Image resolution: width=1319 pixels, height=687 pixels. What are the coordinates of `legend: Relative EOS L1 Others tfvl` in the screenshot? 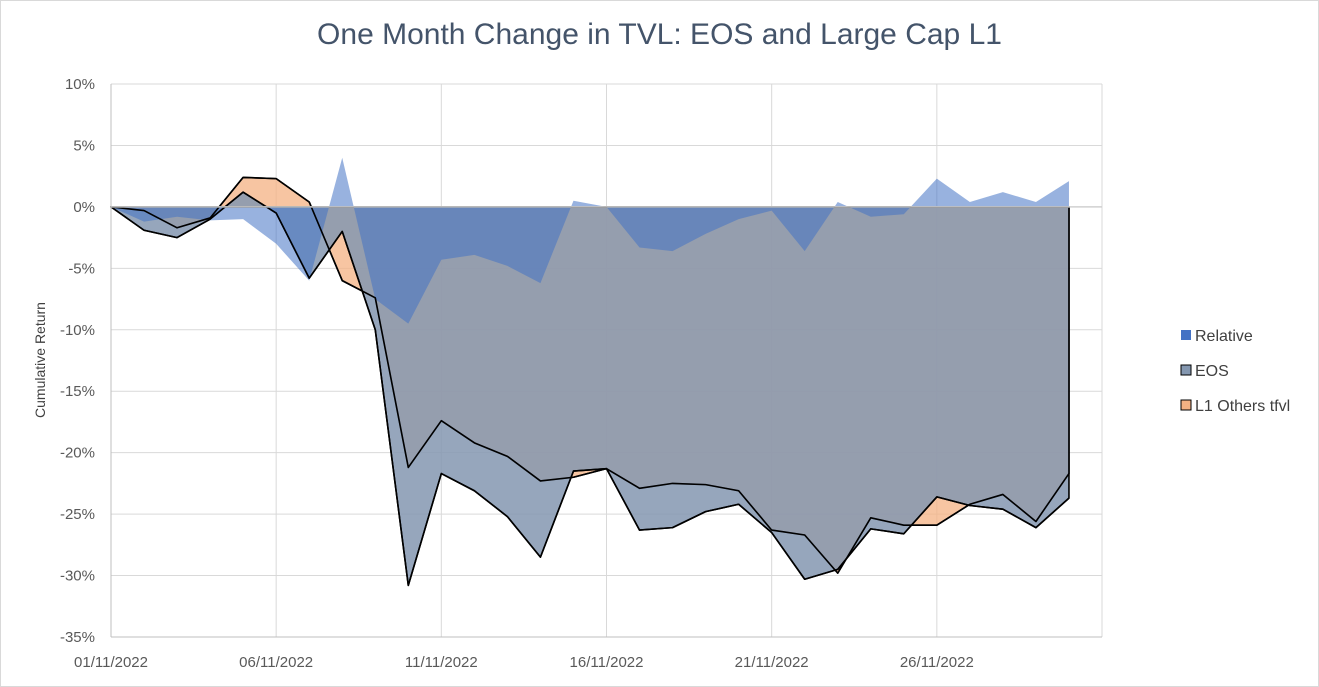 It's located at (1235, 371).